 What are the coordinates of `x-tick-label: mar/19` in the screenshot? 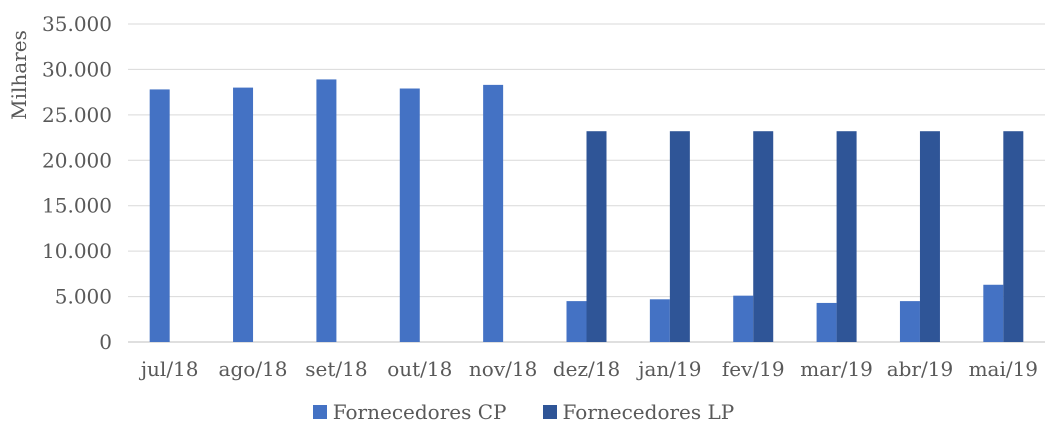 It's located at (836, 369).